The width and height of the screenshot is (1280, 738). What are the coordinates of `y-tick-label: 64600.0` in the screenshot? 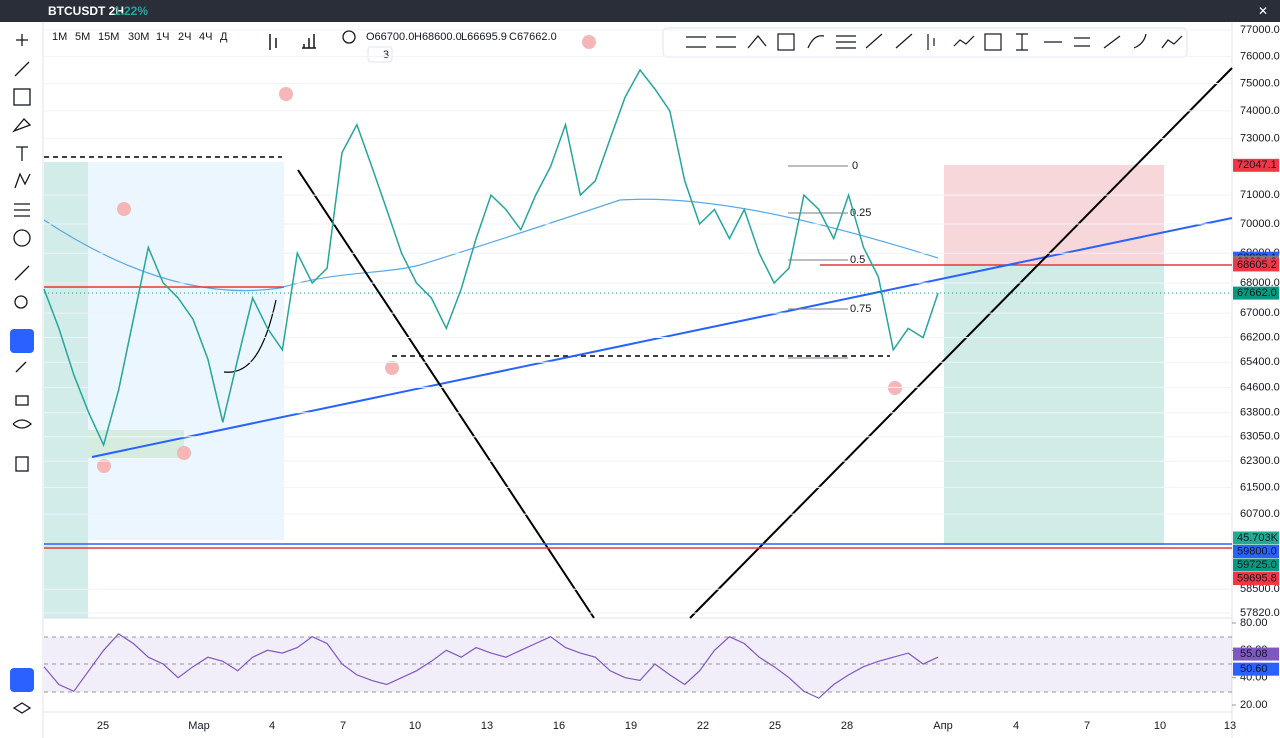 It's located at (1260, 387).